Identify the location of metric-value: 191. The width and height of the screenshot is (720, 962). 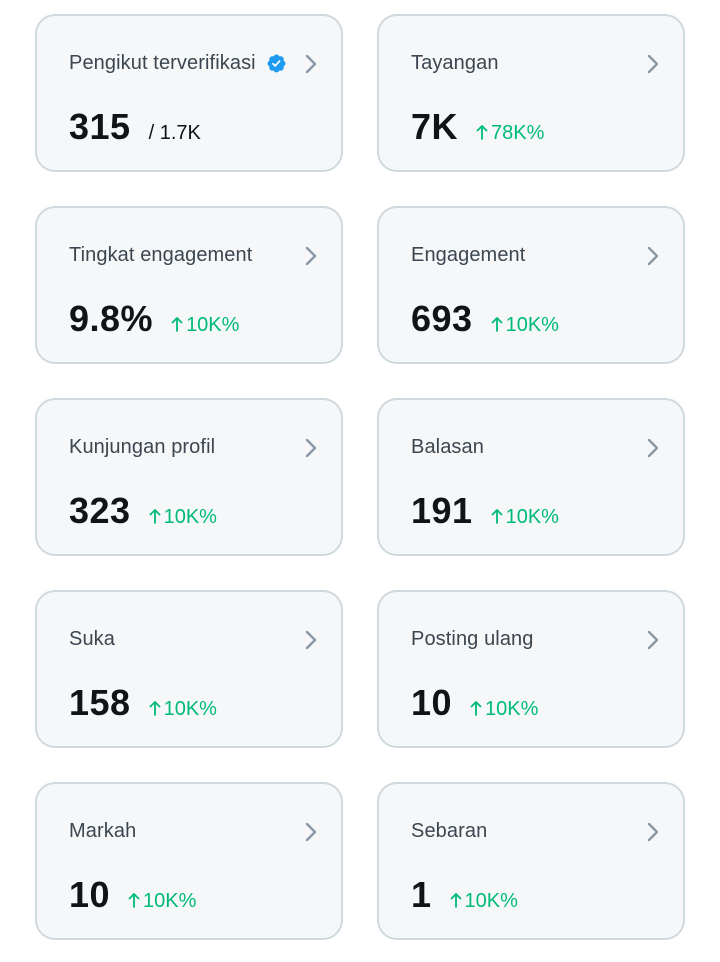
(442, 510).